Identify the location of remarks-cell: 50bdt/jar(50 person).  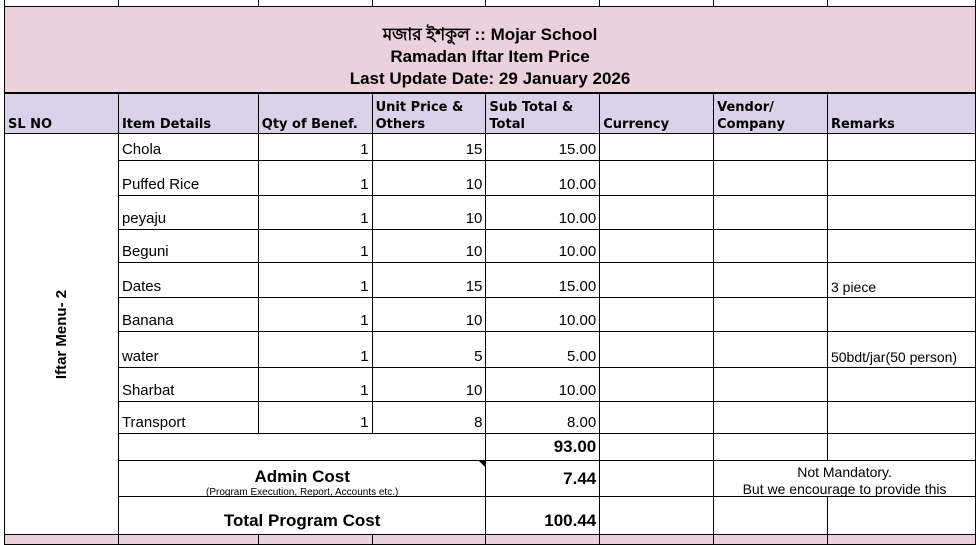
(901, 349).